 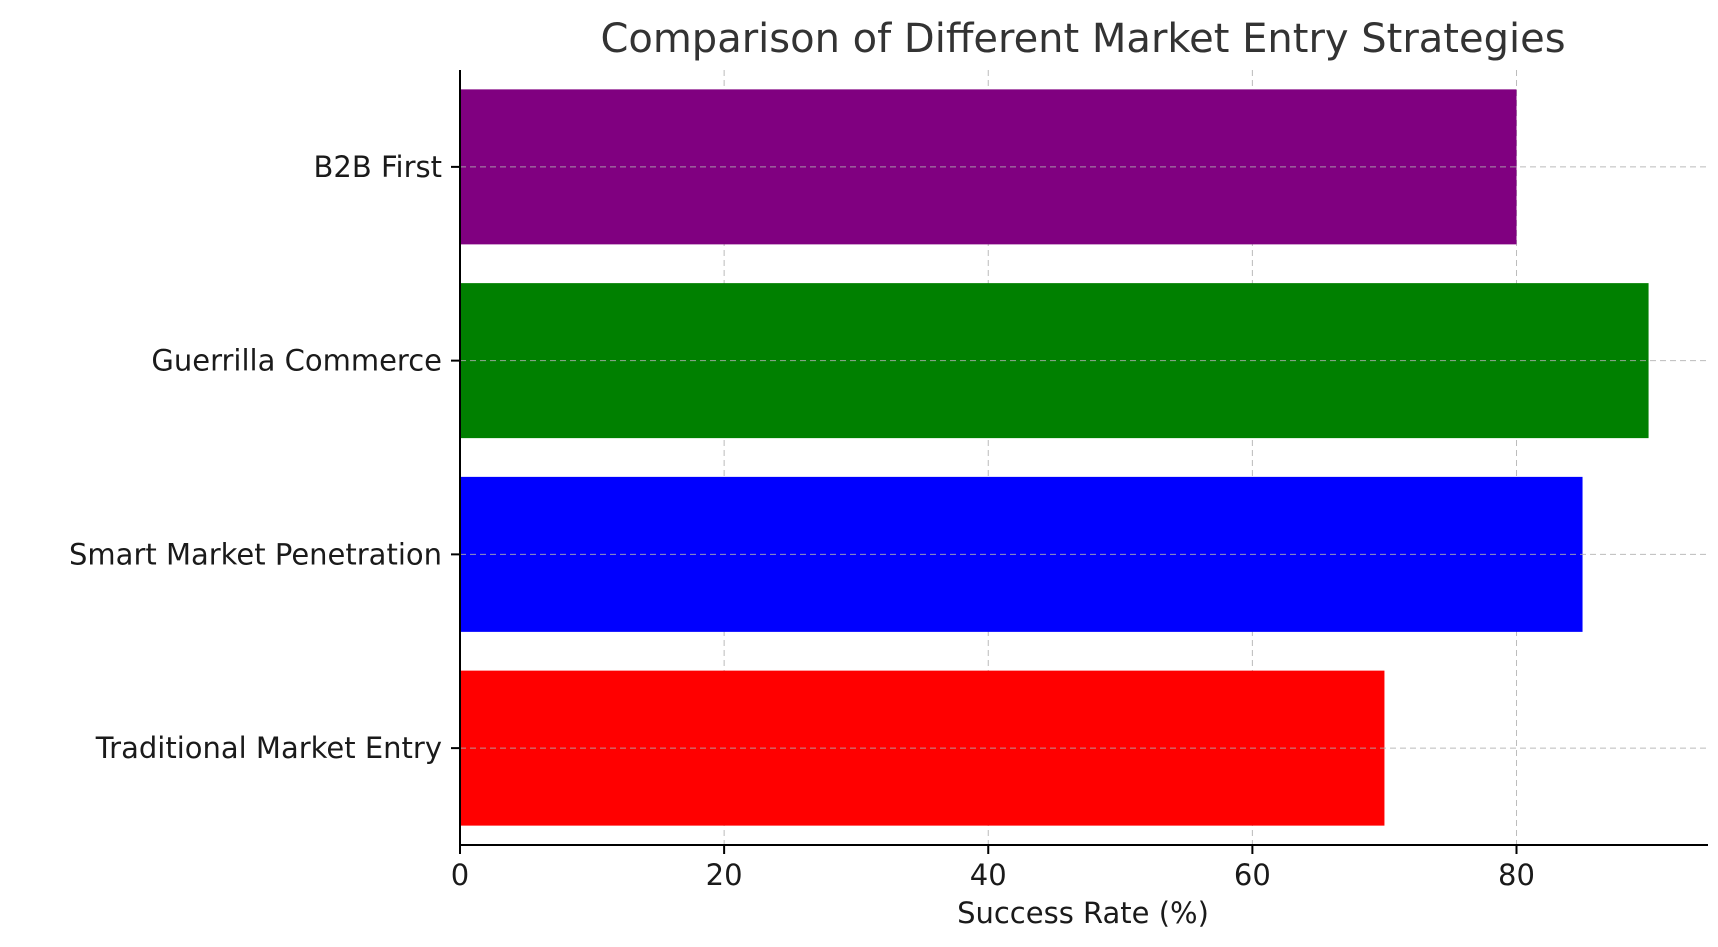 What do you see at coordinates (296, 361) in the screenshot?
I see `y-tick-label: Guerrilla Commerce` at bounding box center [296, 361].